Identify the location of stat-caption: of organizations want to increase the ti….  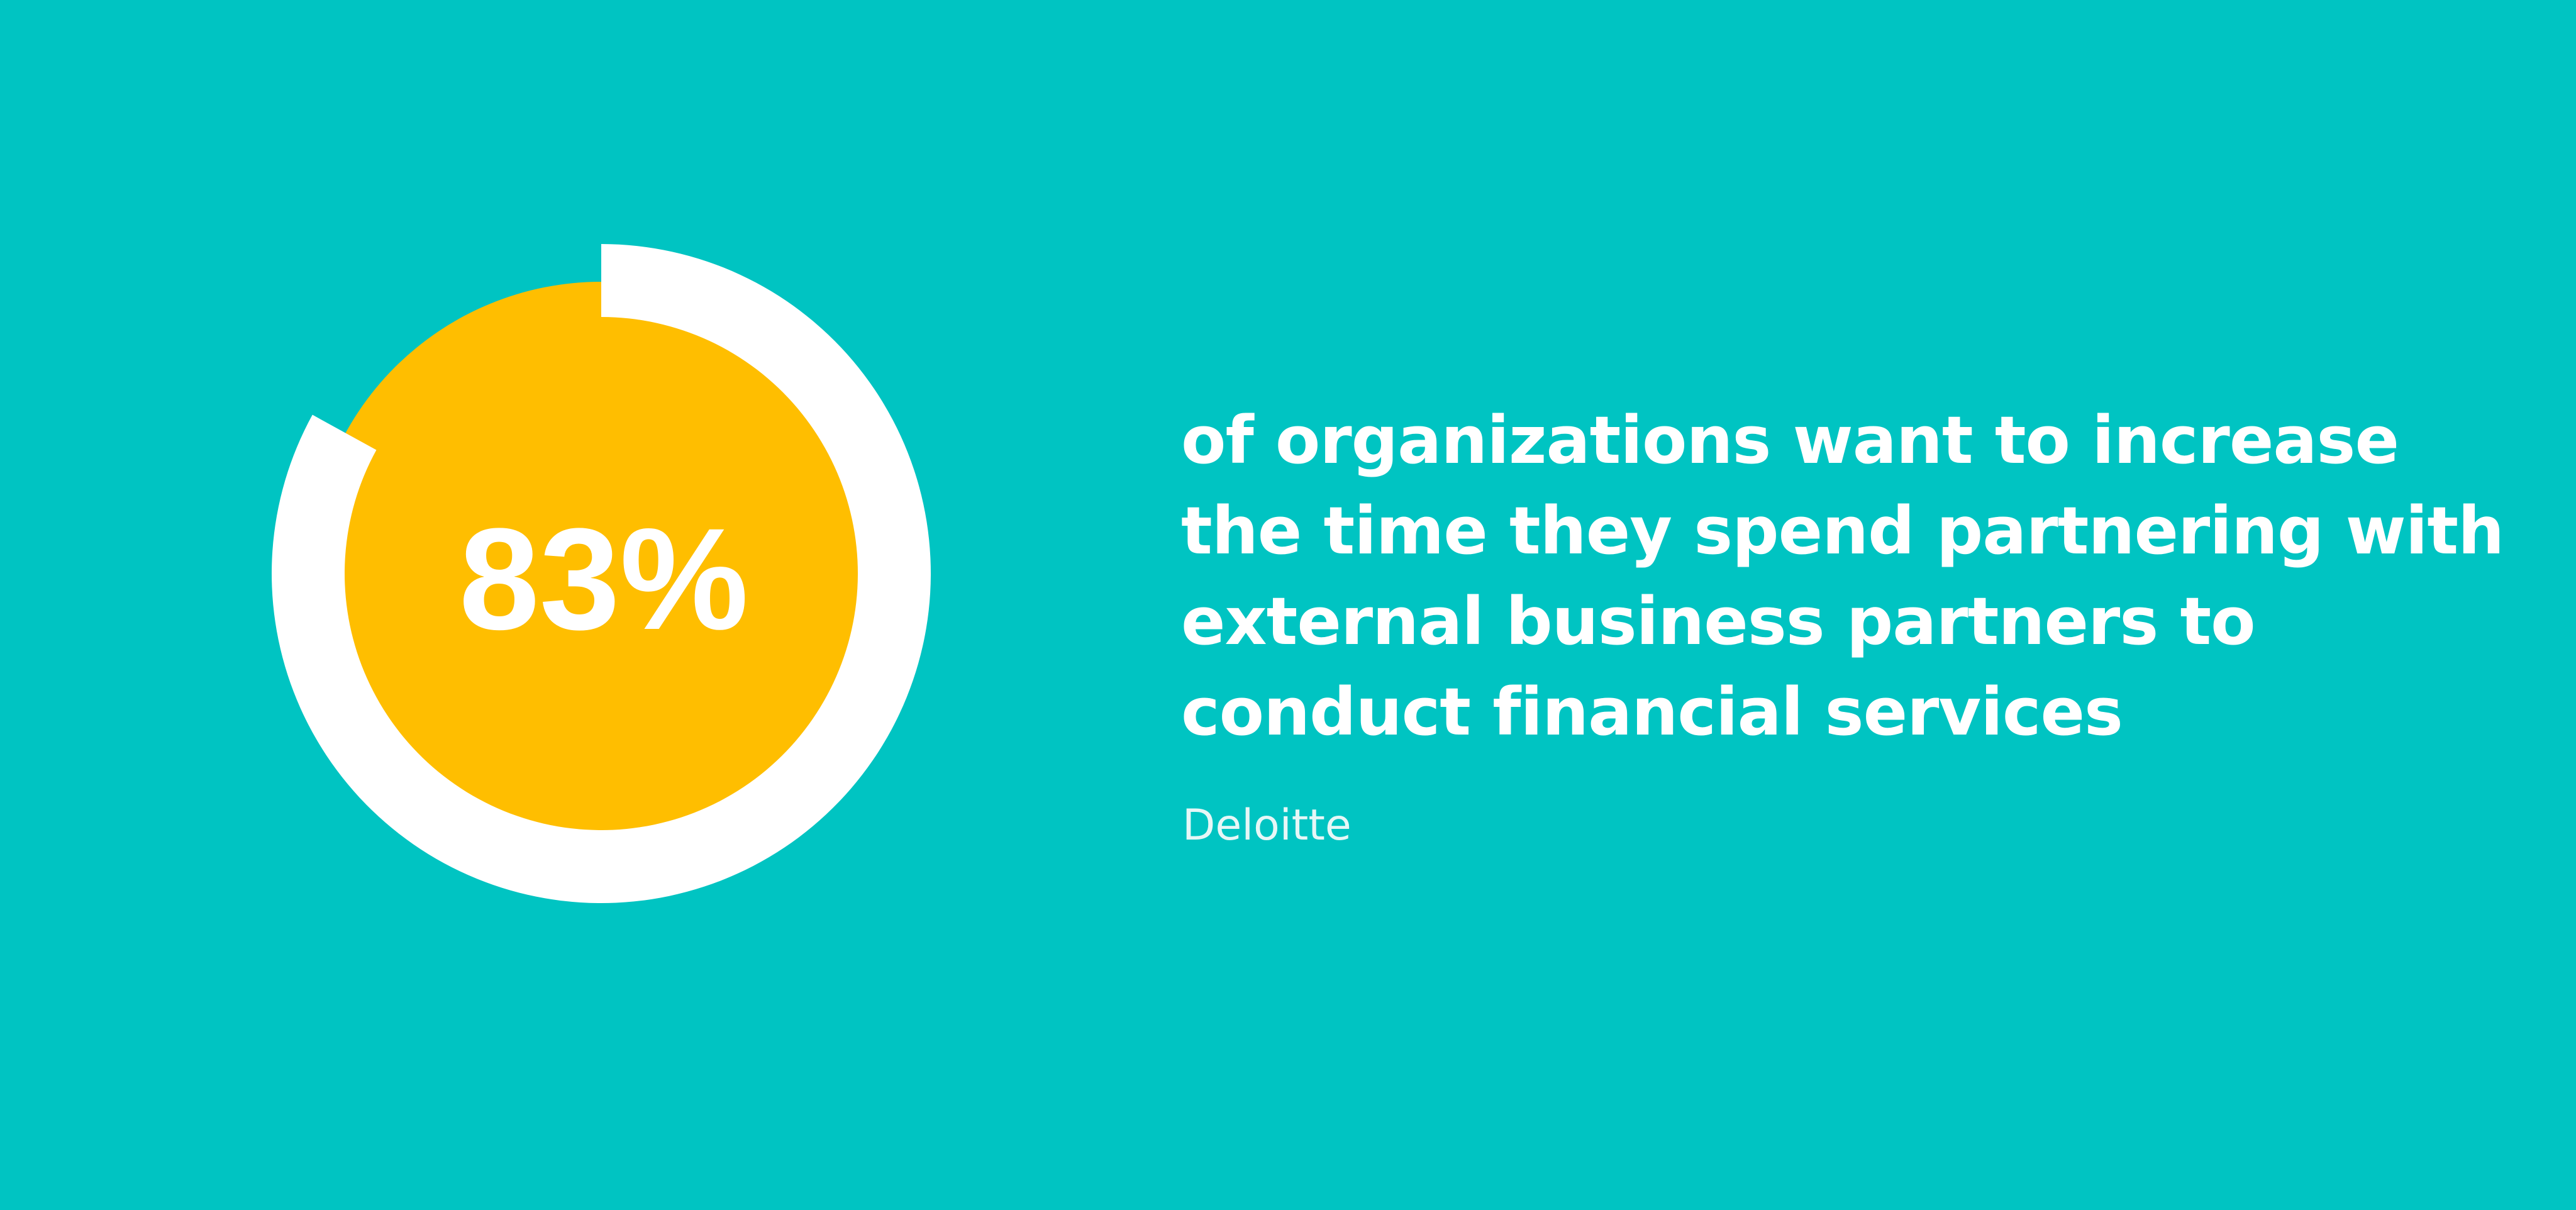
(1842, 576).